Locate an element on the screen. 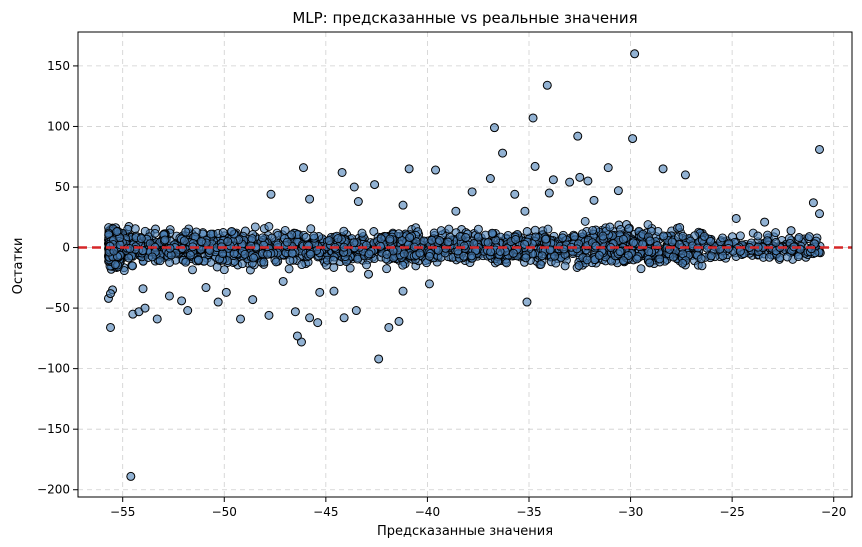 The image size is (862, 547). x-axis-label: Предсказанные значения is located at coordinates (465, 531).